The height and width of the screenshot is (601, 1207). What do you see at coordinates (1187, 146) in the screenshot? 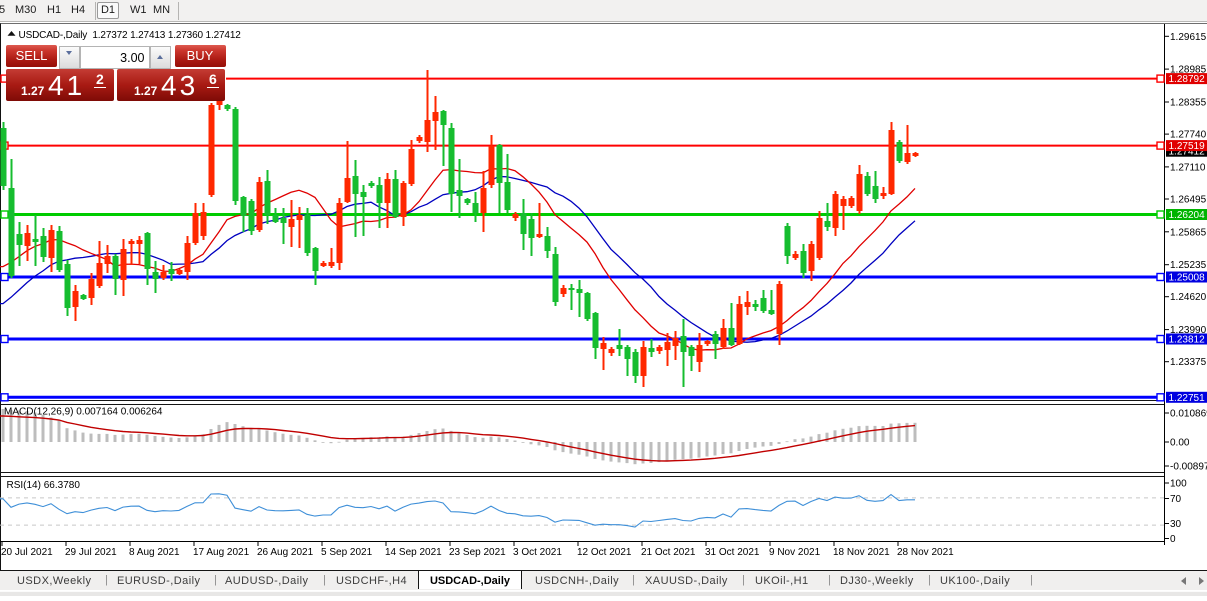
I see `svg-text: 1.27519` at bounding box center [1187, 146].